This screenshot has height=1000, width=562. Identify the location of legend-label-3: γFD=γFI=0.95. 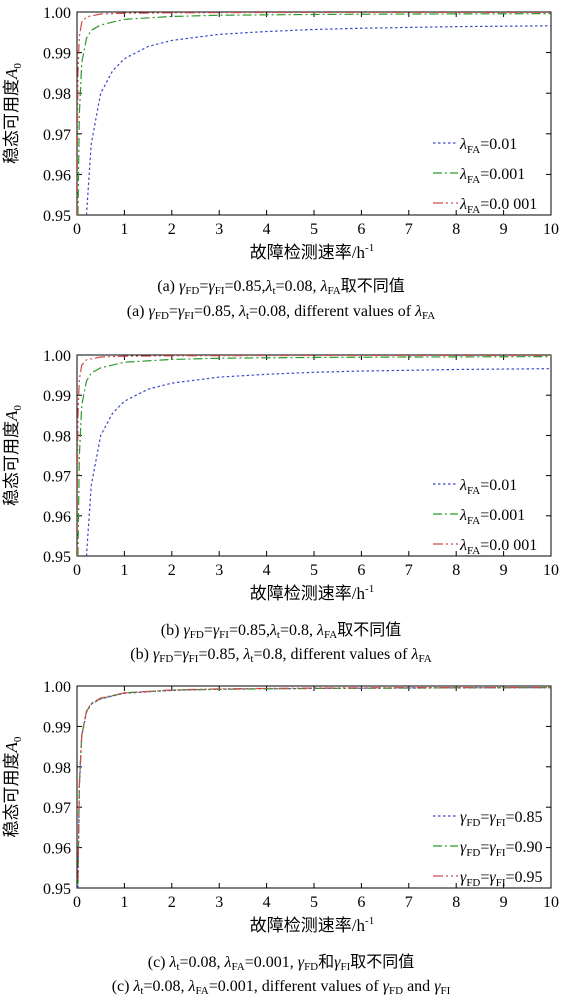
(501, 879).